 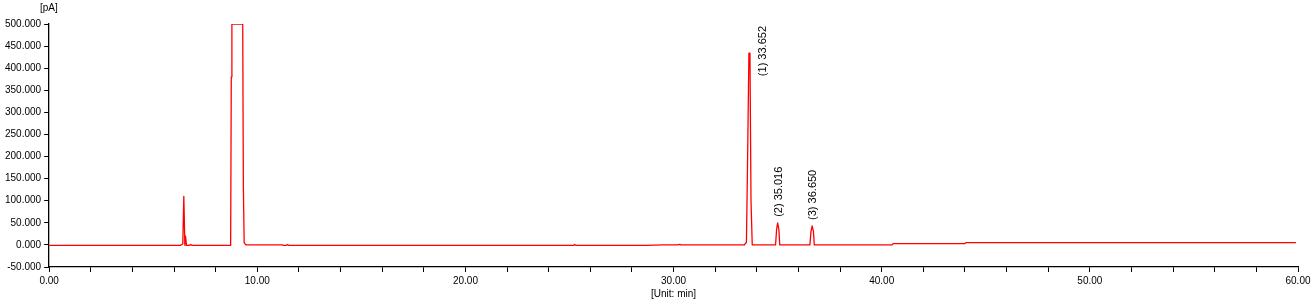 What do you see at coordinates (23, 45) in the screenshot?
I see `y-tick-label: 450.000` at bounding box center [23, 45].